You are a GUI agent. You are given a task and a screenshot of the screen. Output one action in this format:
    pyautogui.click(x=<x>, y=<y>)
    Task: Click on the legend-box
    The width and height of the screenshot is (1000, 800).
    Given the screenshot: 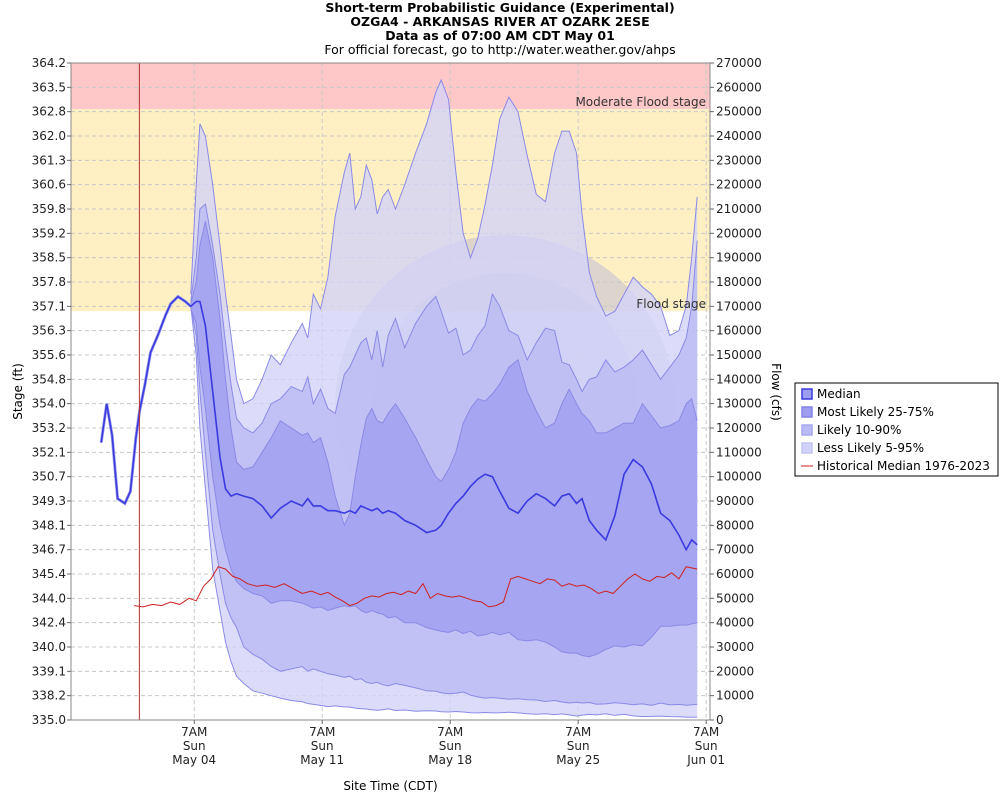 What is the action you would take?
    pyautogui.click(x=896, y=429)
    